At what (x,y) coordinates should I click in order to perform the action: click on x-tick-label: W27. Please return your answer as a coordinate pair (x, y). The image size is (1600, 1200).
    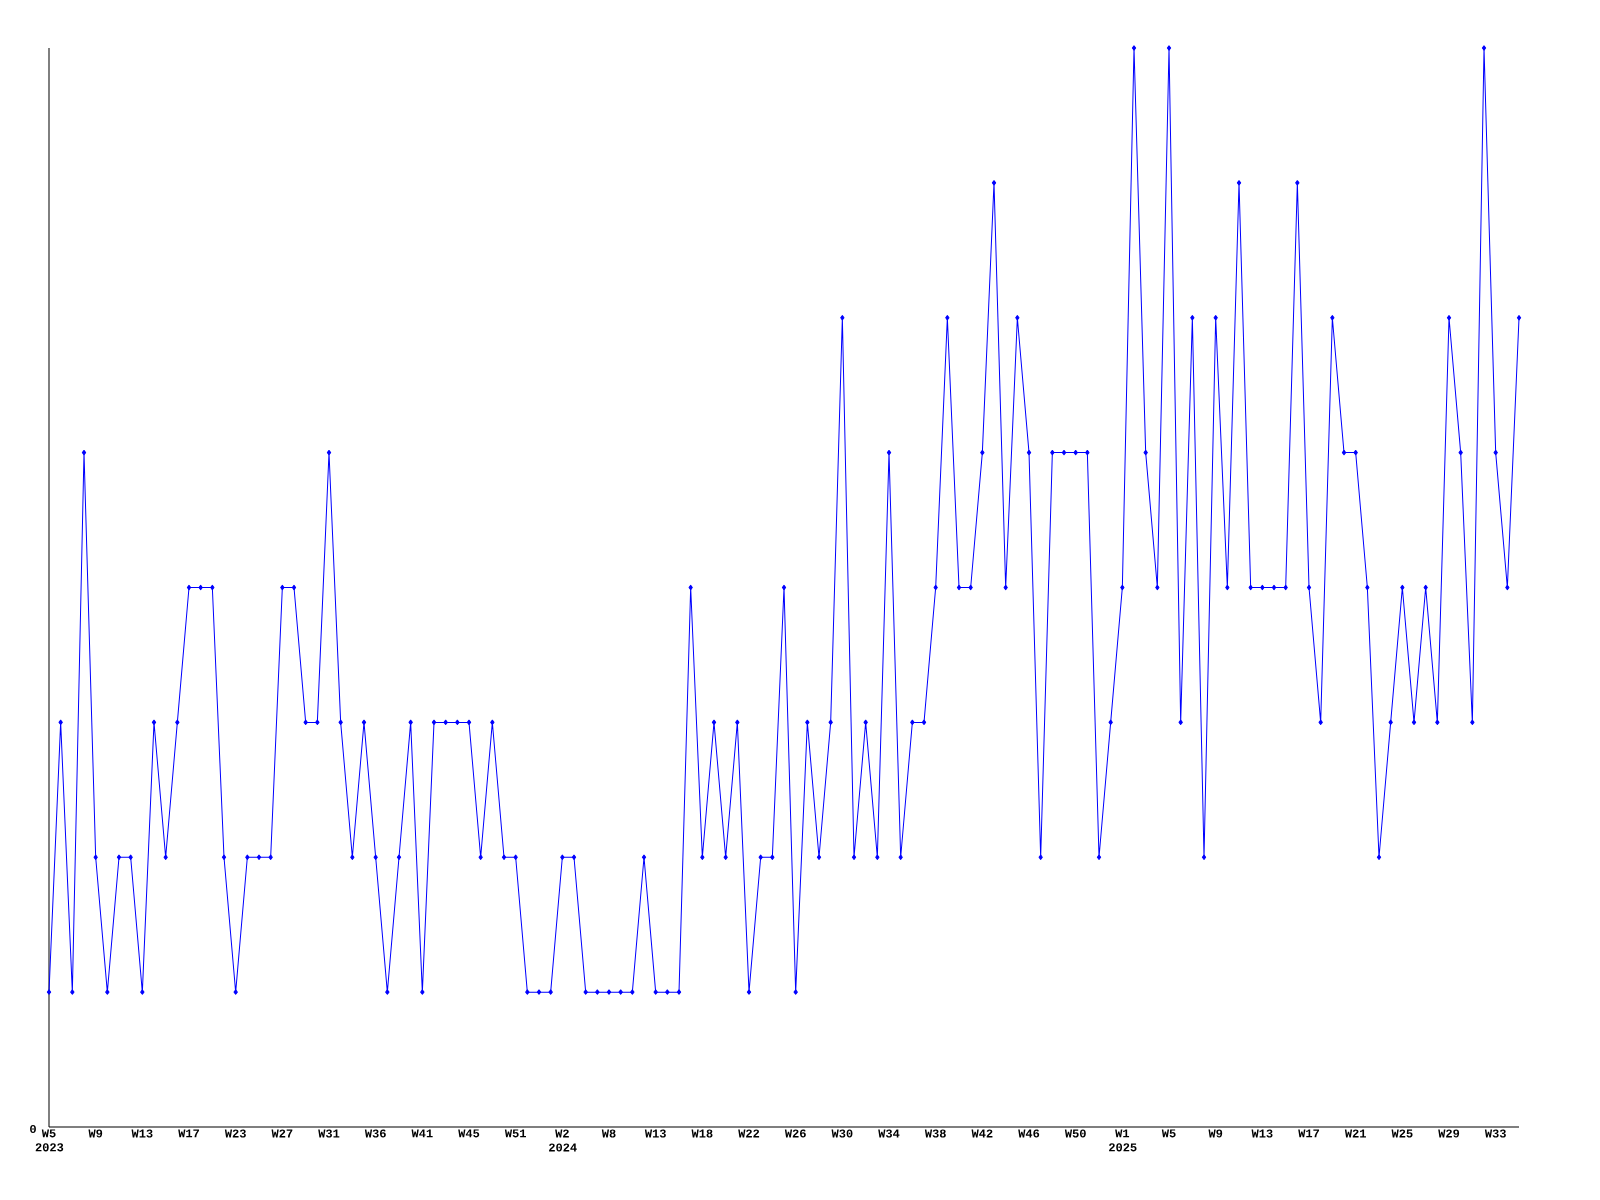
    Looking at the image, I should click on (282, 1133).